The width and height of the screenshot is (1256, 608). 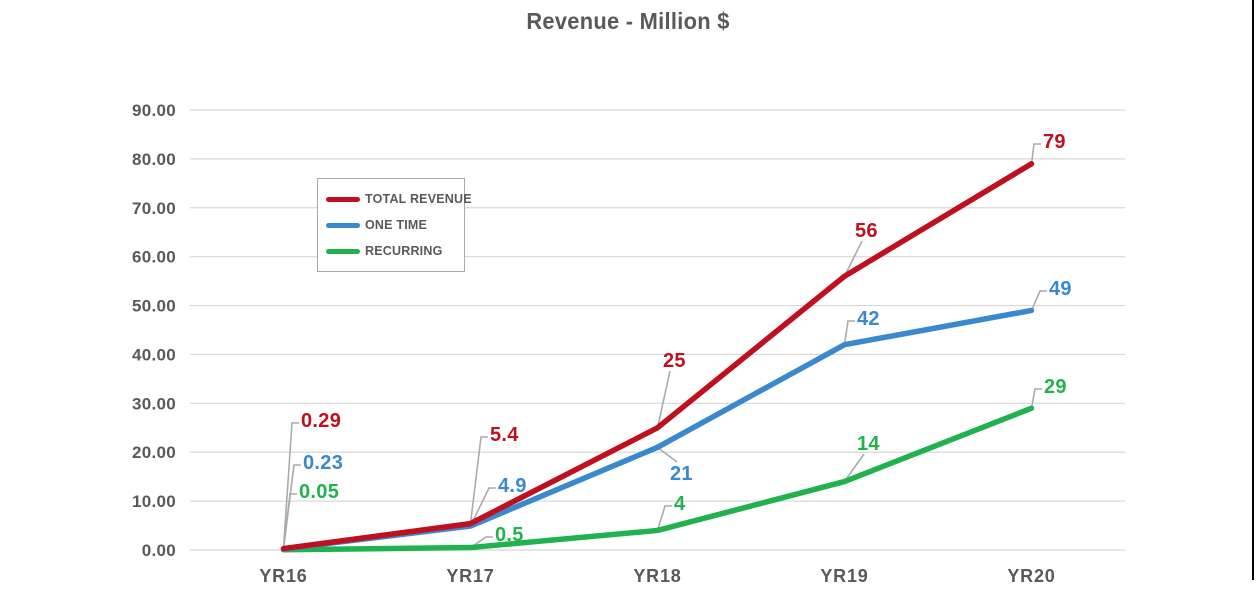 What do you see at coordinates (657, 479) in the screenshot?
I see `series-line-recurring` at bounding box center [657, 479].